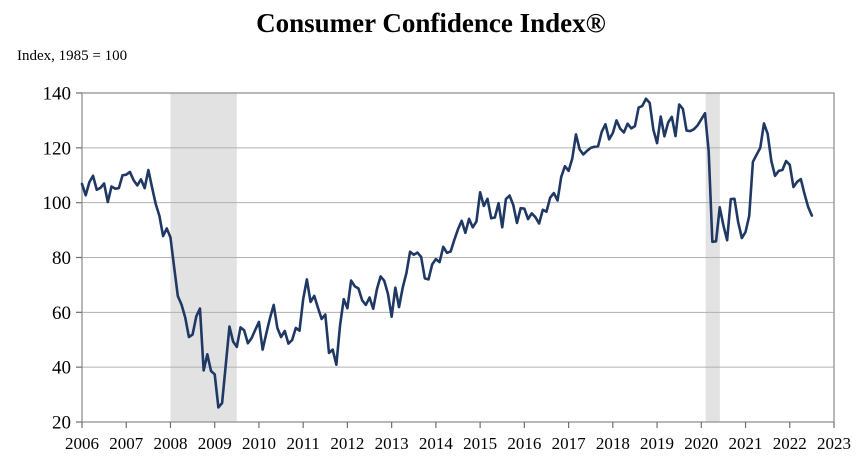 The height and width of the screenshot is (457, 862). What do you see at coordinates (126, 443) in the screenshot?
I see `x-tick-label: 2007` at bounding box center [126, 443].